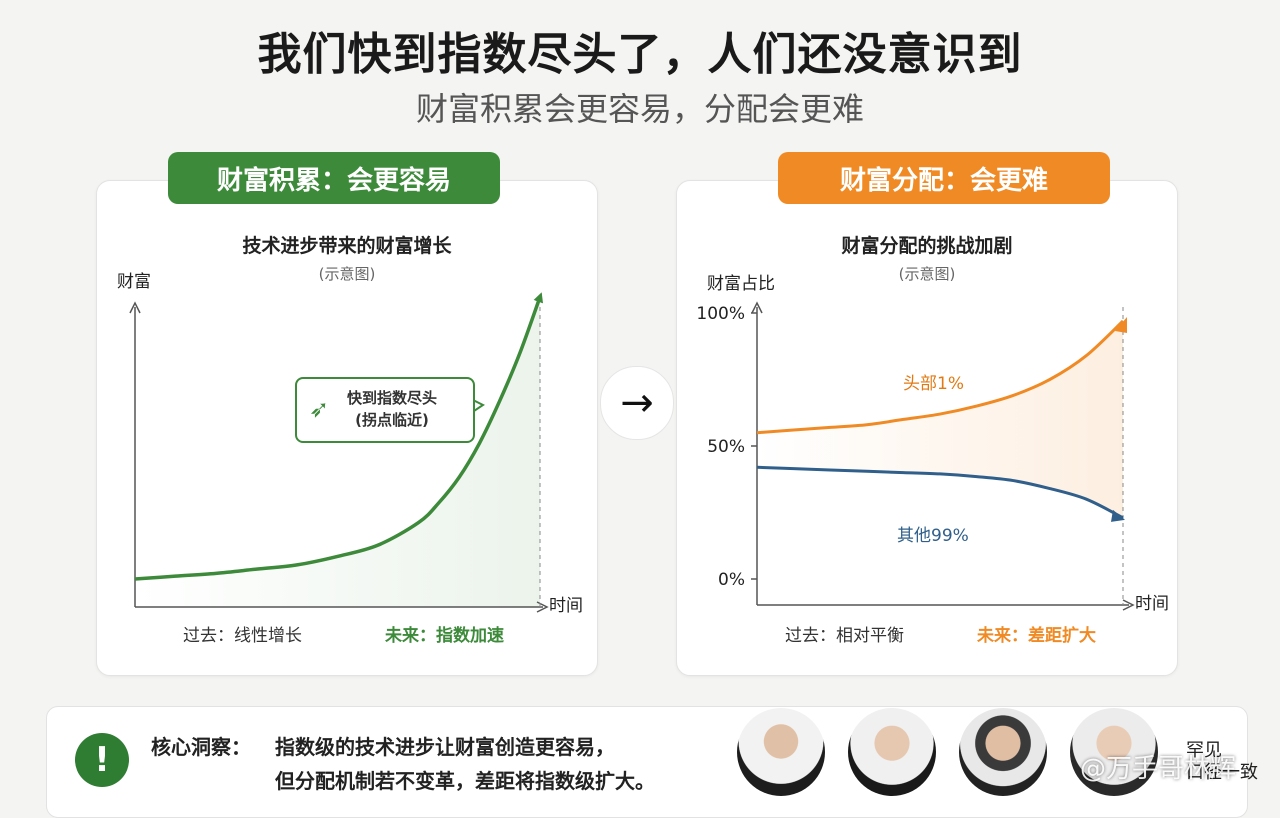 The width and height of the screenshot is (1280, 818). What do you see at coordinates (1036, 636) in the screenshot?
I see `right-footer-future: 未来：差距扩大` at bounding box center [1036, 636].